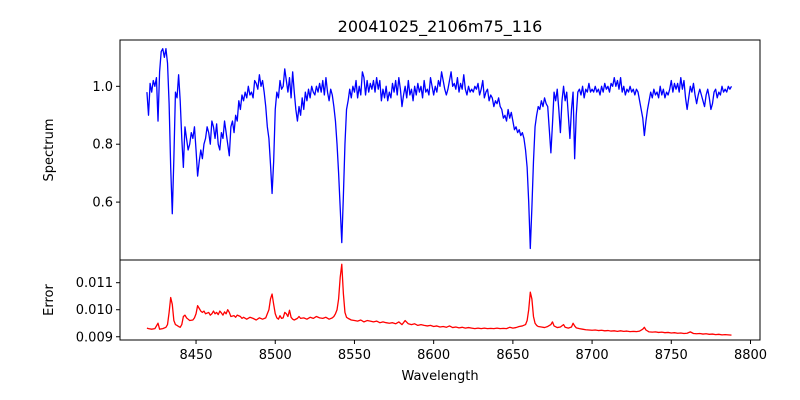 This screenshot has width=800, height=400. What do you see at coordinates (102, 87) in the screenshot?
I see `spectrum-y-tick-label: 1.0` at bounding box center [102, 87].